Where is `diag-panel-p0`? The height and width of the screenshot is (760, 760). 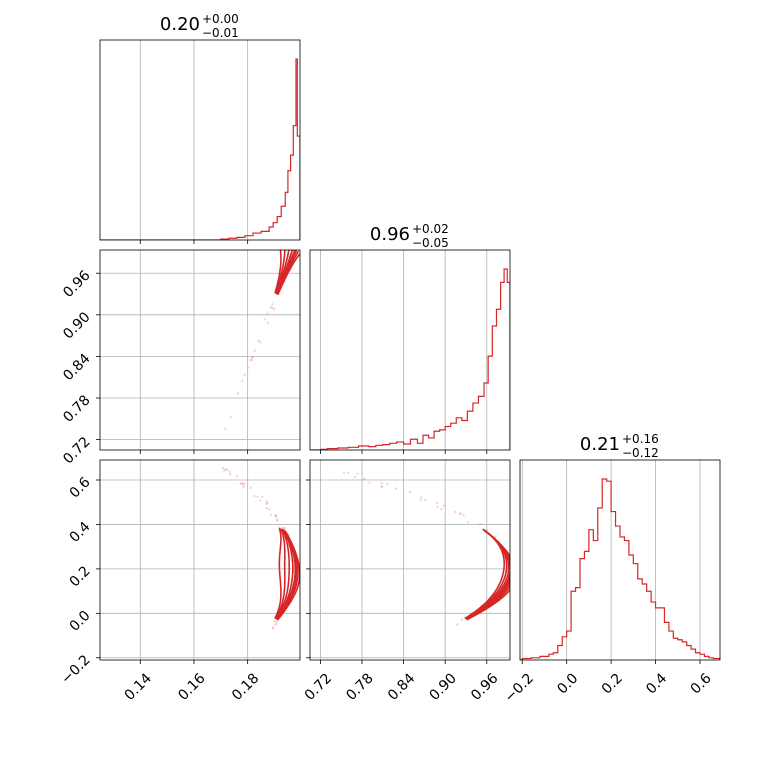 diag-panel-p0 is located at coordinates (200, 141).